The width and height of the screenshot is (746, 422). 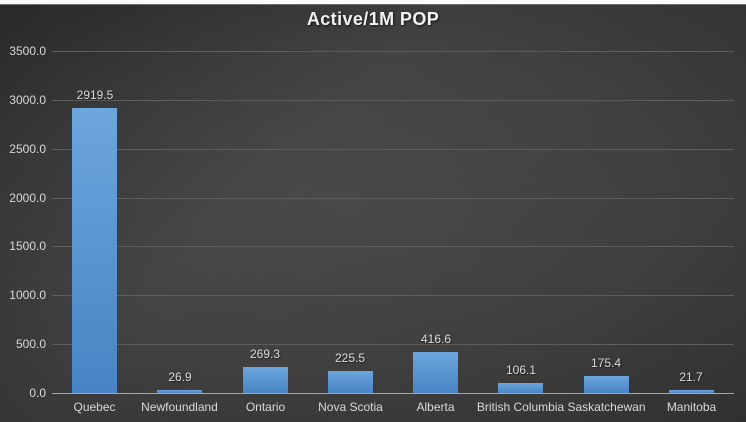 What do you see at coordinates (691, 391) in the screenshot?
I see `bar-manitoba` at bounding box center [691, 391].